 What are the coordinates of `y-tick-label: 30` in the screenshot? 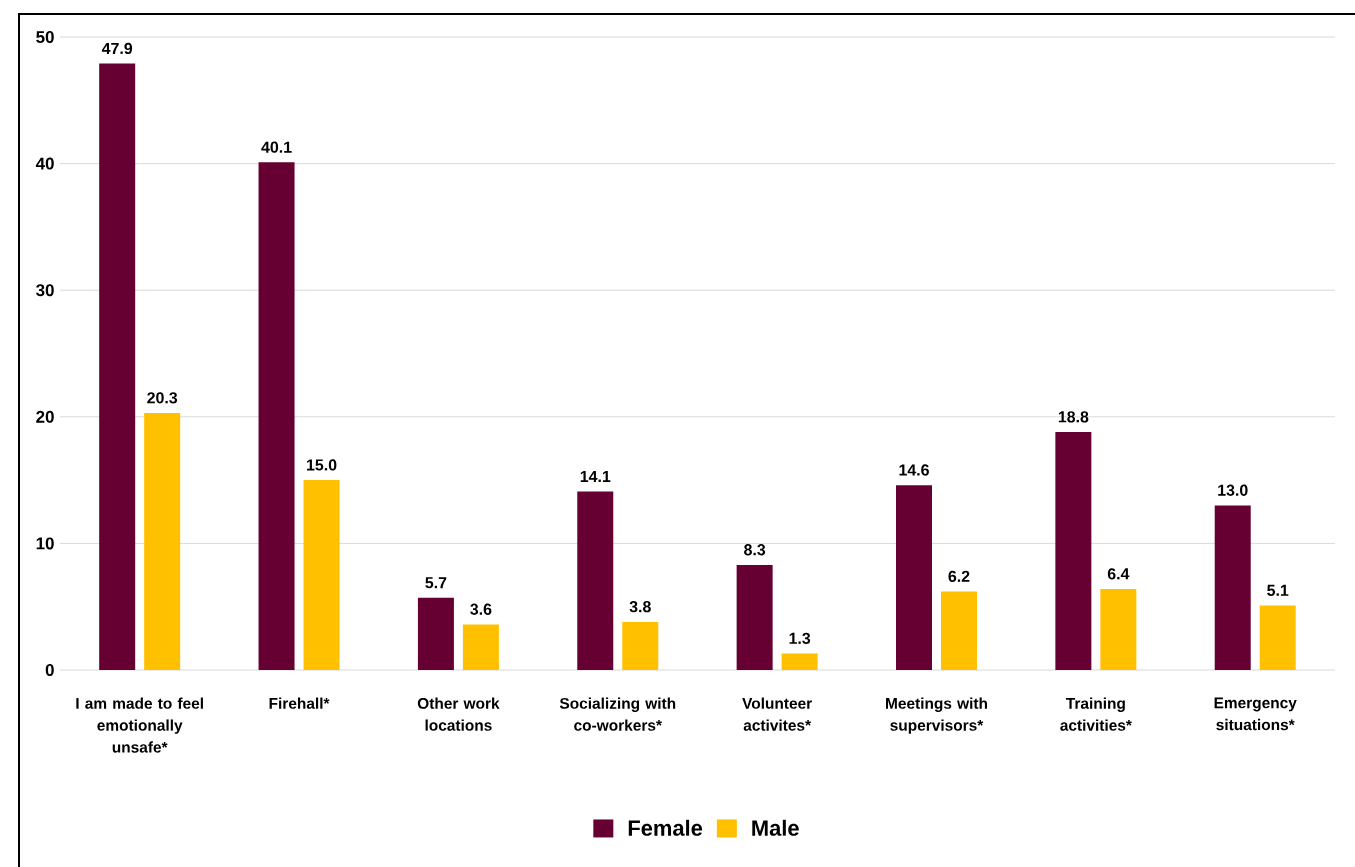 It's located at (45, 290).